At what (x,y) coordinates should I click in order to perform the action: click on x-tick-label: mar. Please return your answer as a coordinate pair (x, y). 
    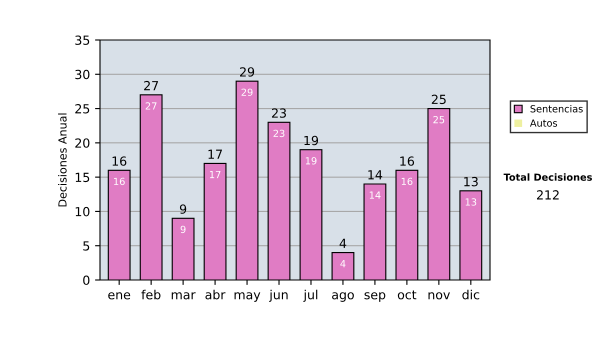
    Looking at the image, I should click on (184, 296).